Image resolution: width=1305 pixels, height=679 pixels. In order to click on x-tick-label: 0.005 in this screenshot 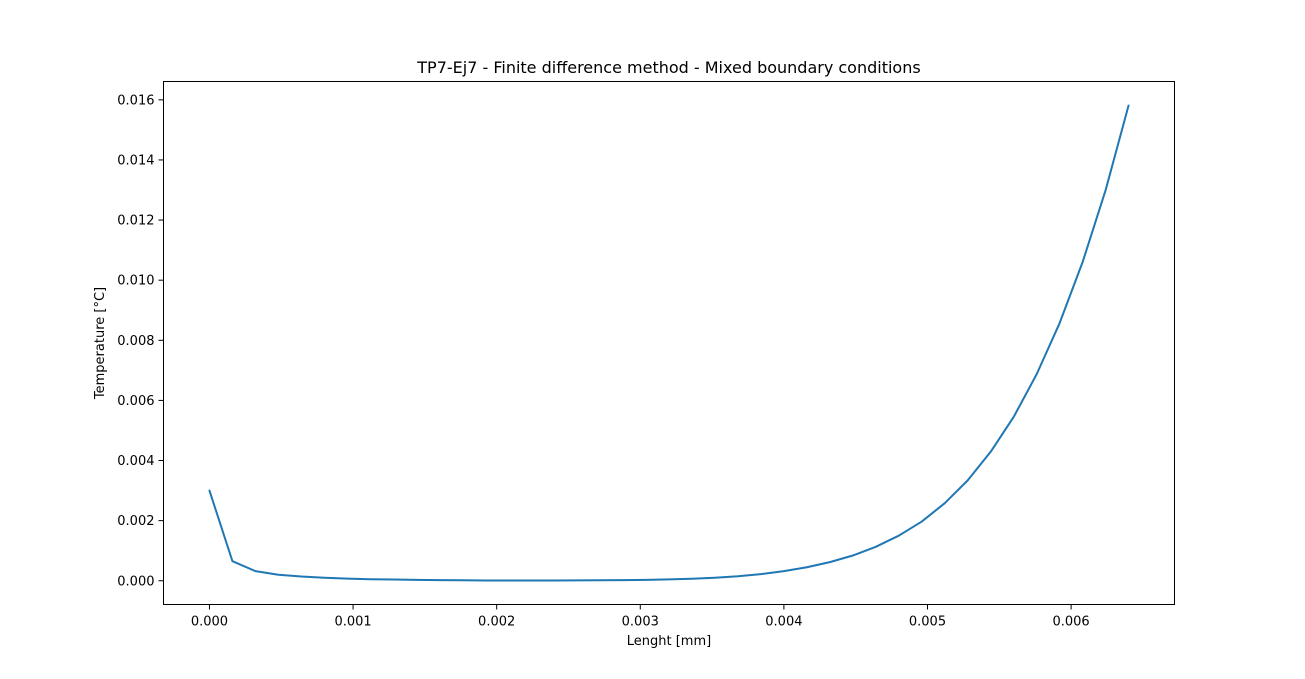, I will do `click(927, 622)`.